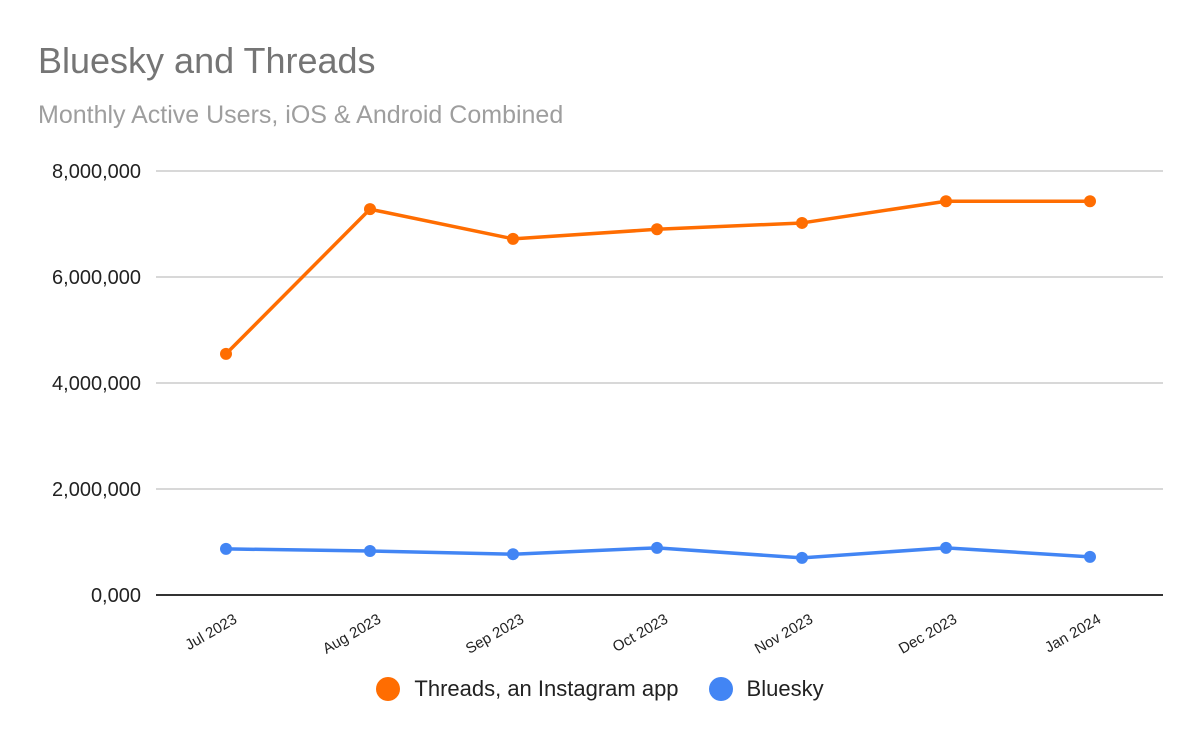  Describe the element at coordinates (352, 634) in the screenshot. I see `x-tick-label: Aug 2023` at that location.